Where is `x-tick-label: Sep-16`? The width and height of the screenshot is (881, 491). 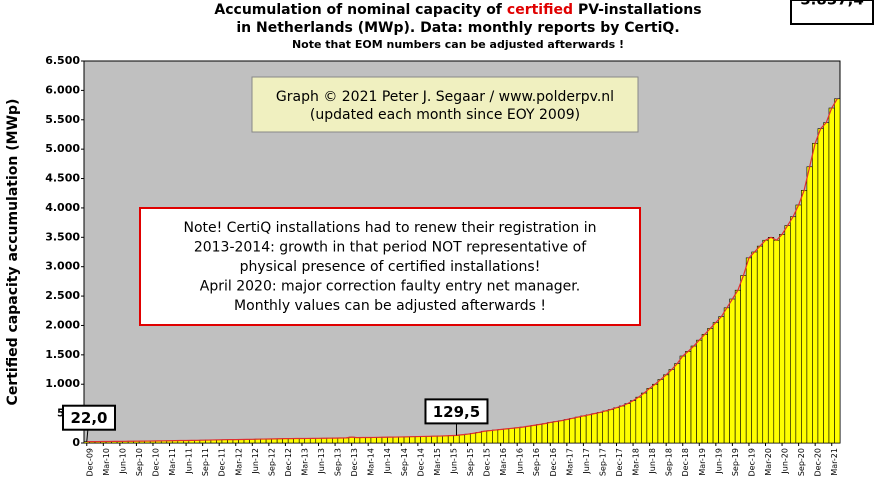 x-tick-label: Sep-16 is located at coordinates (536, 462).